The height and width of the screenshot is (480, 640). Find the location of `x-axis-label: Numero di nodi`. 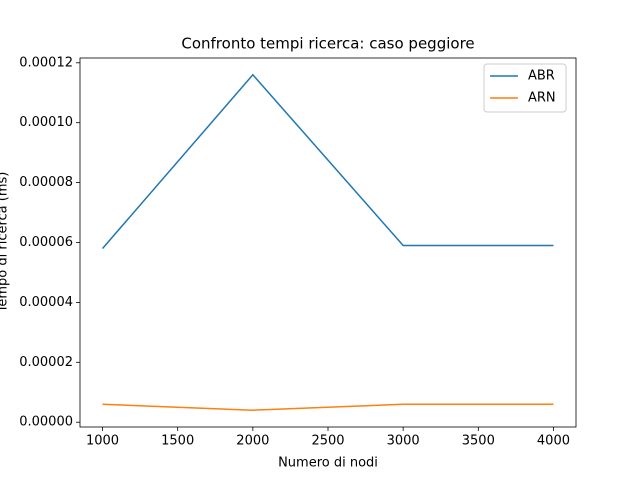

x-axis-label: Numero di nodi is located at coordinates (328, 463).